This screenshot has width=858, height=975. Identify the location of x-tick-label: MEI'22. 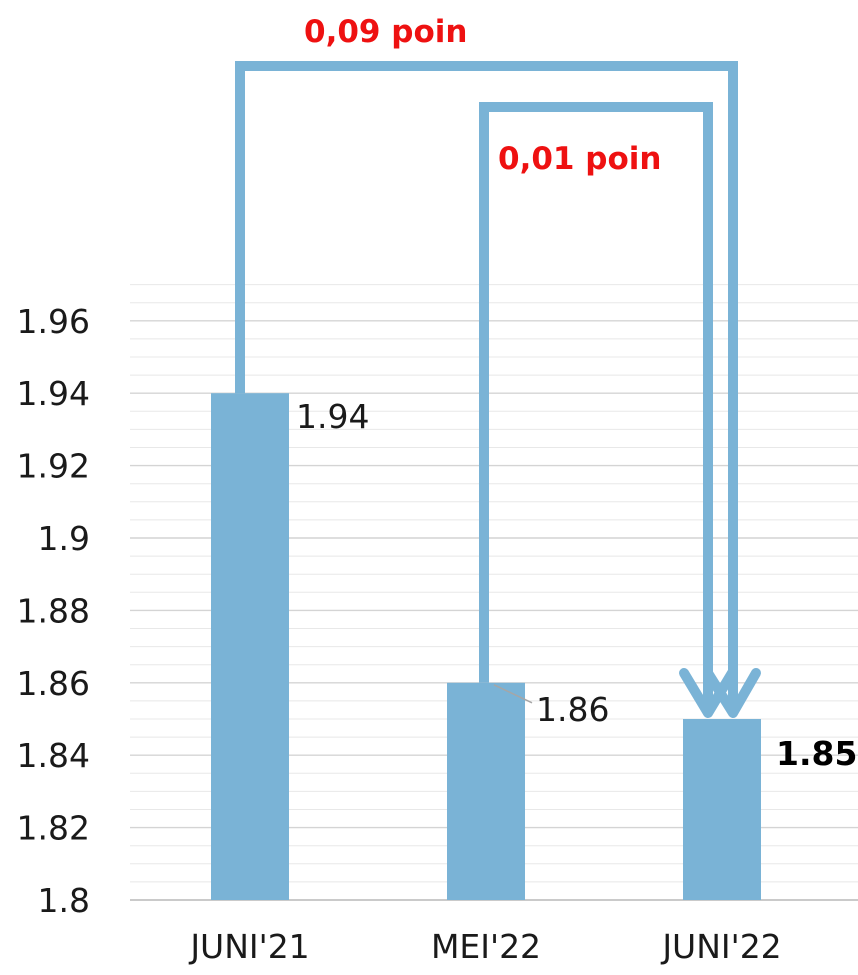
(486, 946).